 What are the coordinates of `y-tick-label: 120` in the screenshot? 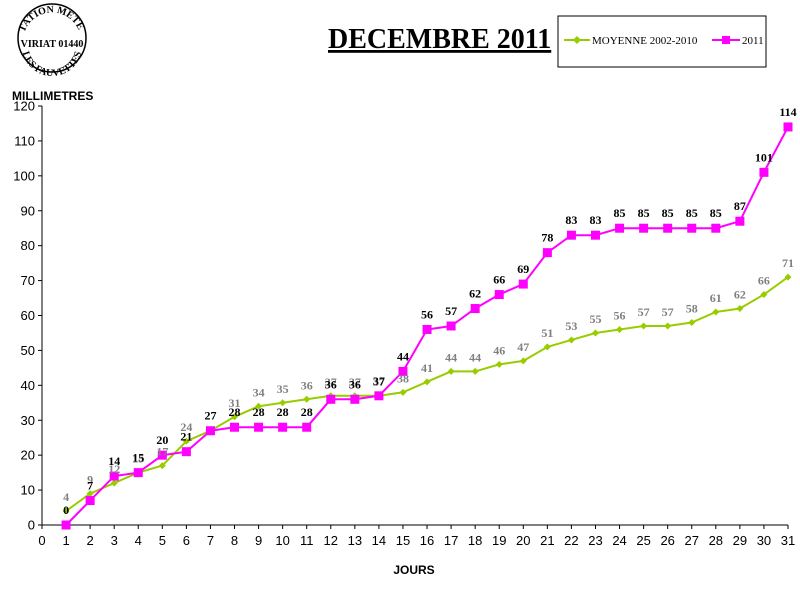 It's located at (24, 106).